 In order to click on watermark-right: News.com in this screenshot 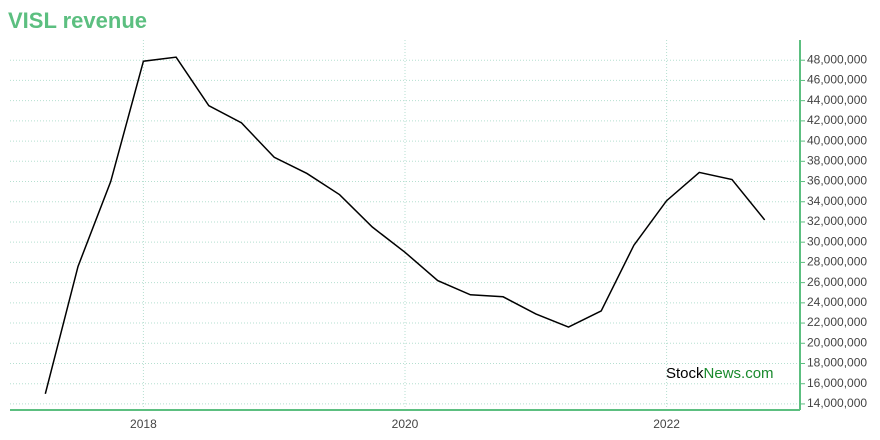, I will do `click(739, 373)`.